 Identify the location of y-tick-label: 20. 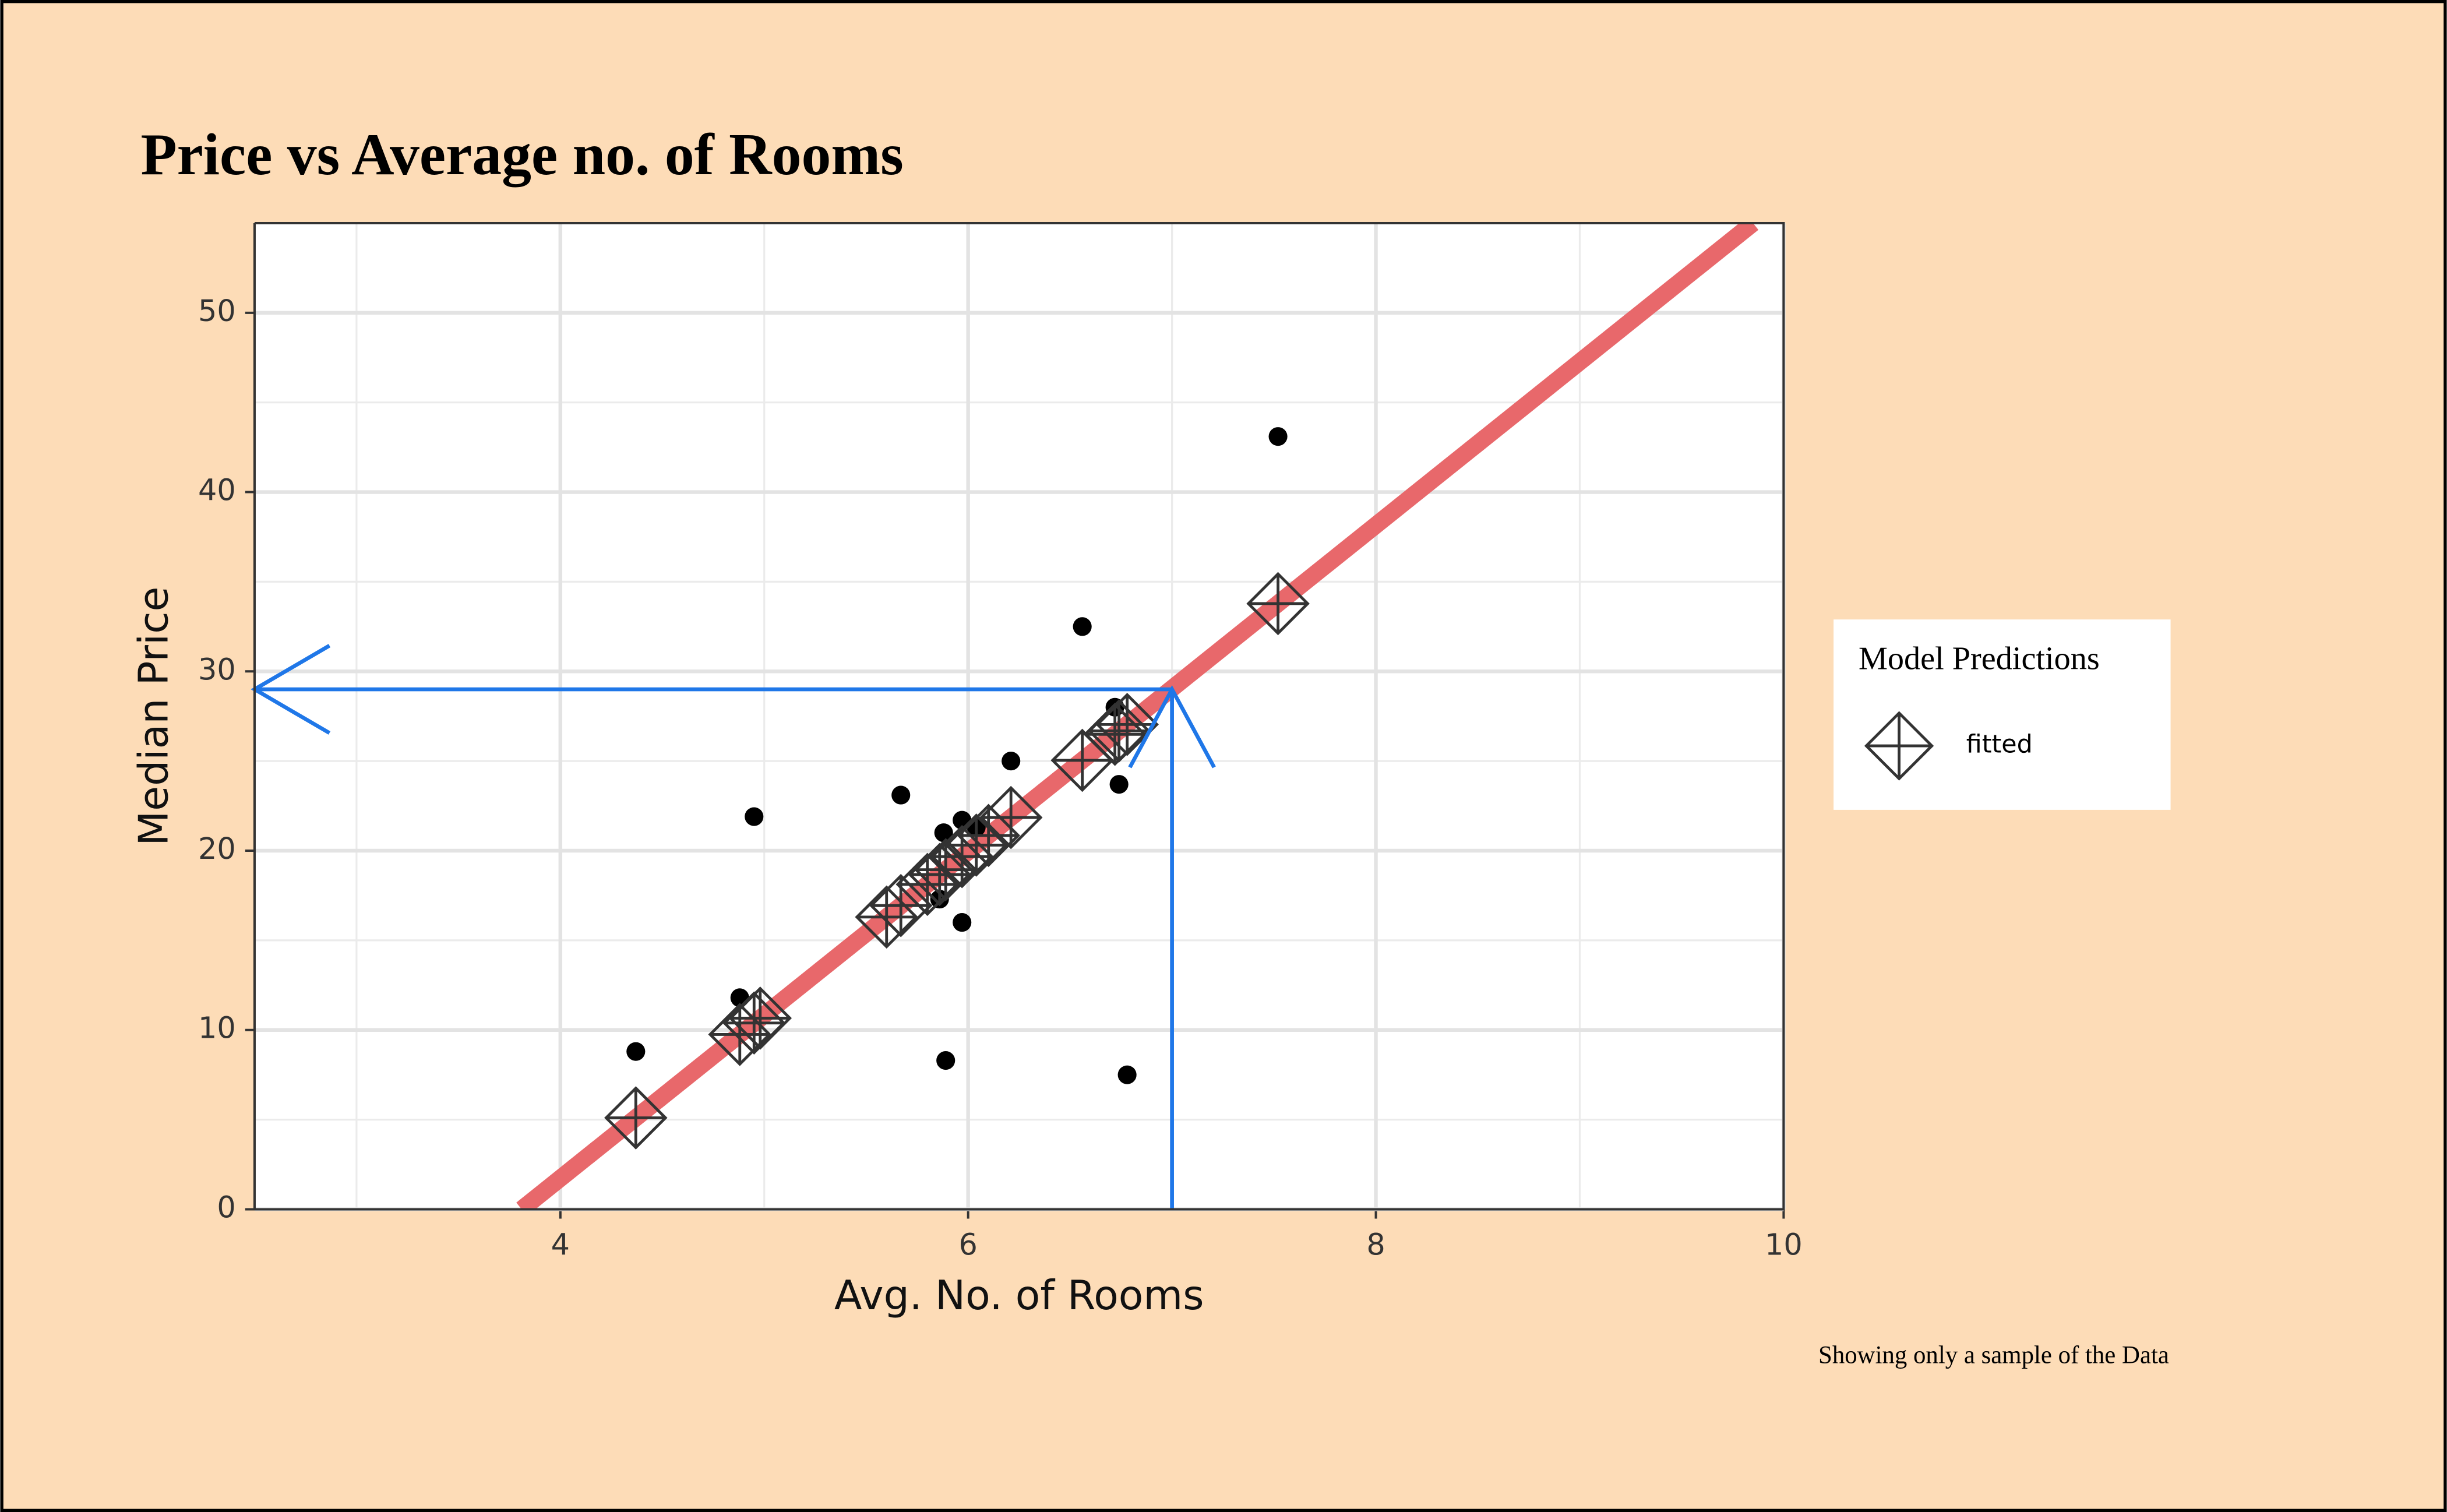
(217, 848).